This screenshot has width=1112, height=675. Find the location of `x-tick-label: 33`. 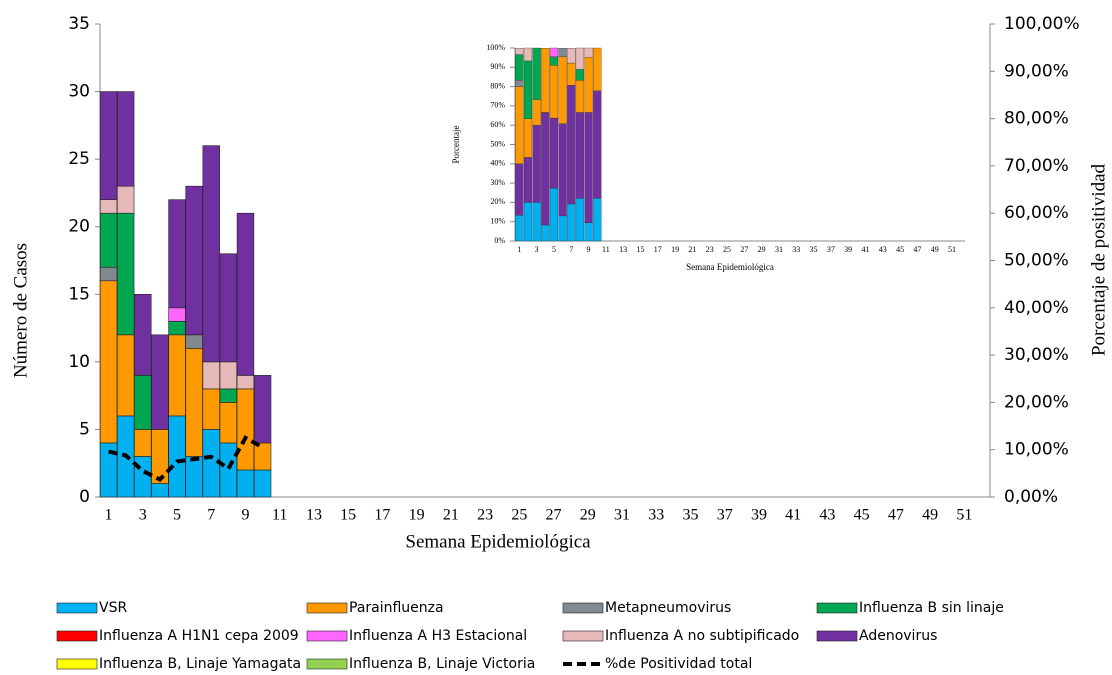

x-tick-label: 33 is located at coordinates (796, 249).